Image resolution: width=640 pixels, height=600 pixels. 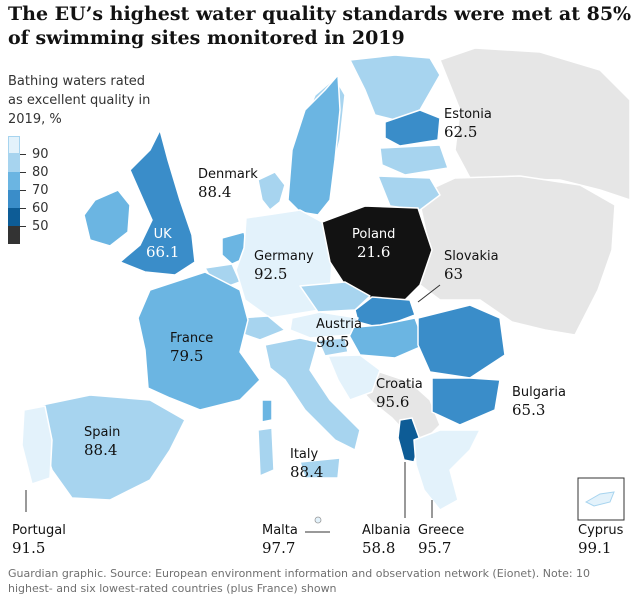 I want to click on country-value: 58.8, so click(x=379, y=548).